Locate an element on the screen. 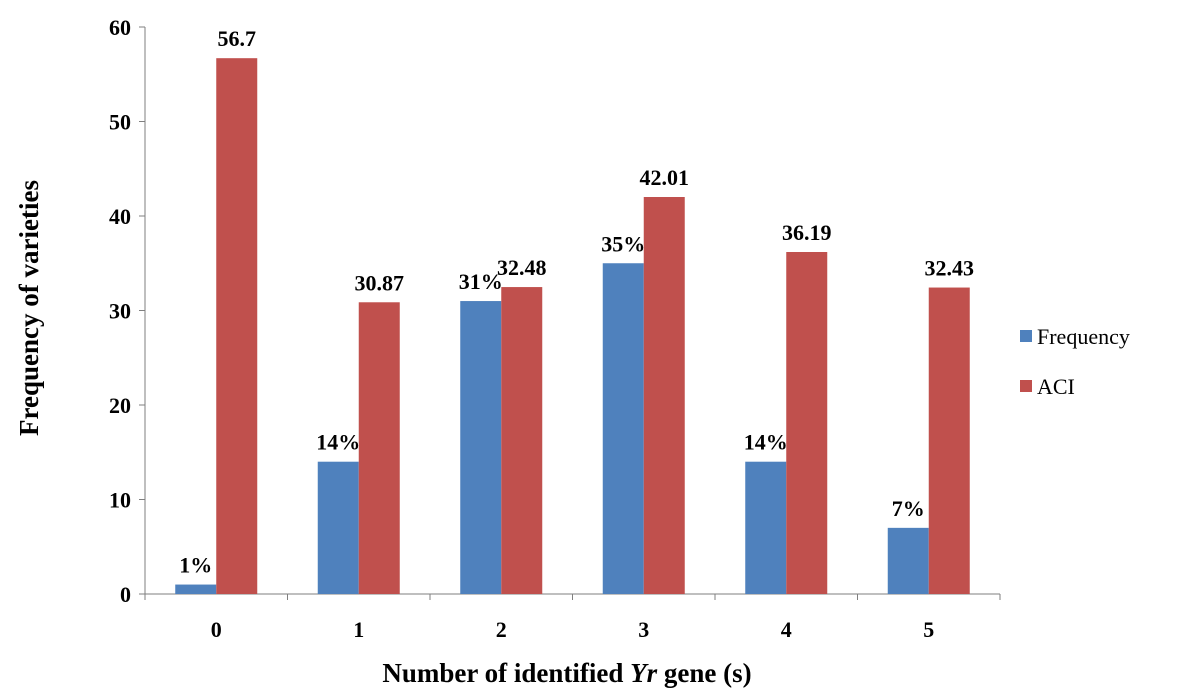 Image resolution: width=1190 pixels, height=696 pixels. y-axis: 0 10 20 30 40 50 60 is located at coordinates (127, 311).